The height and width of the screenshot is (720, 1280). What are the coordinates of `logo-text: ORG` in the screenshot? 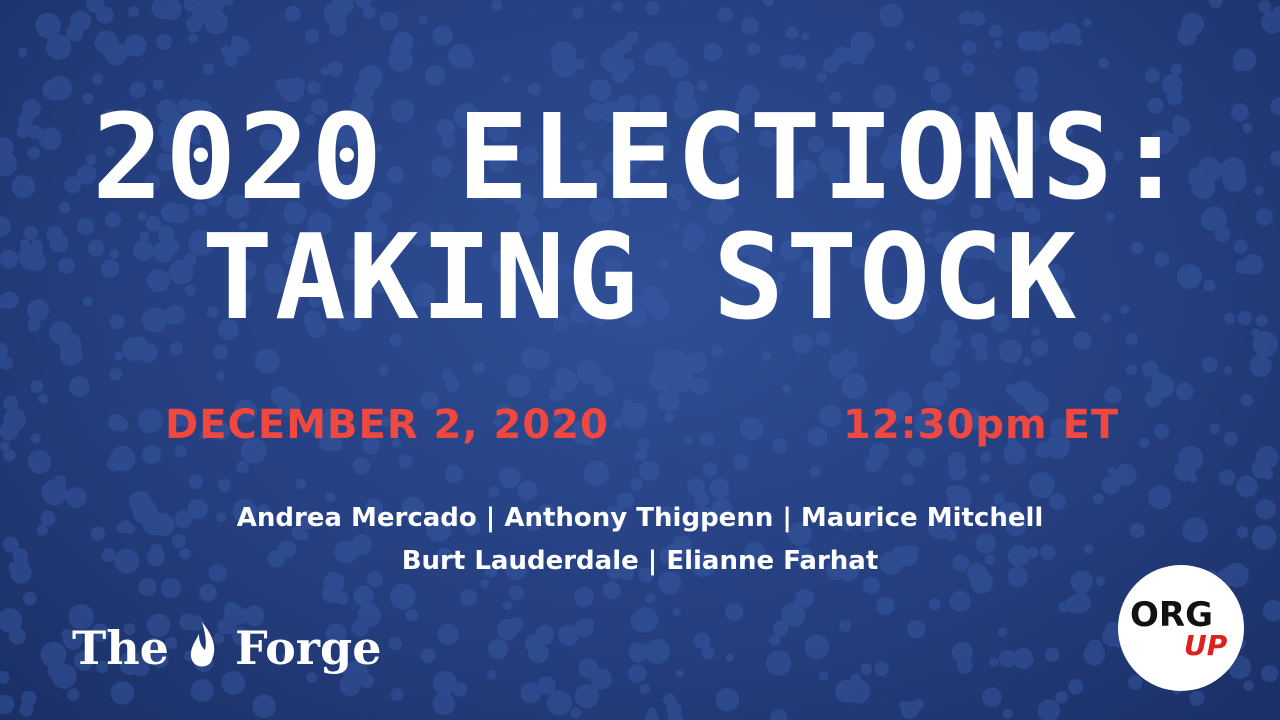 It's located at (1171, 615).